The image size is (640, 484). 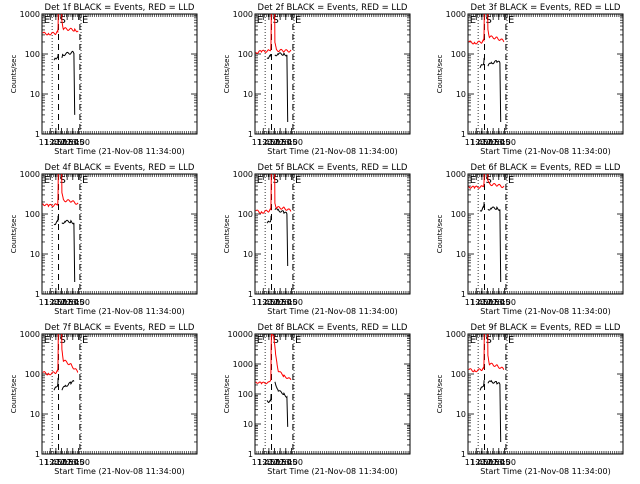 I want to click on panel-title: Det 2f BLACK = Events, RED = LLD, so click(x=333, y=8).